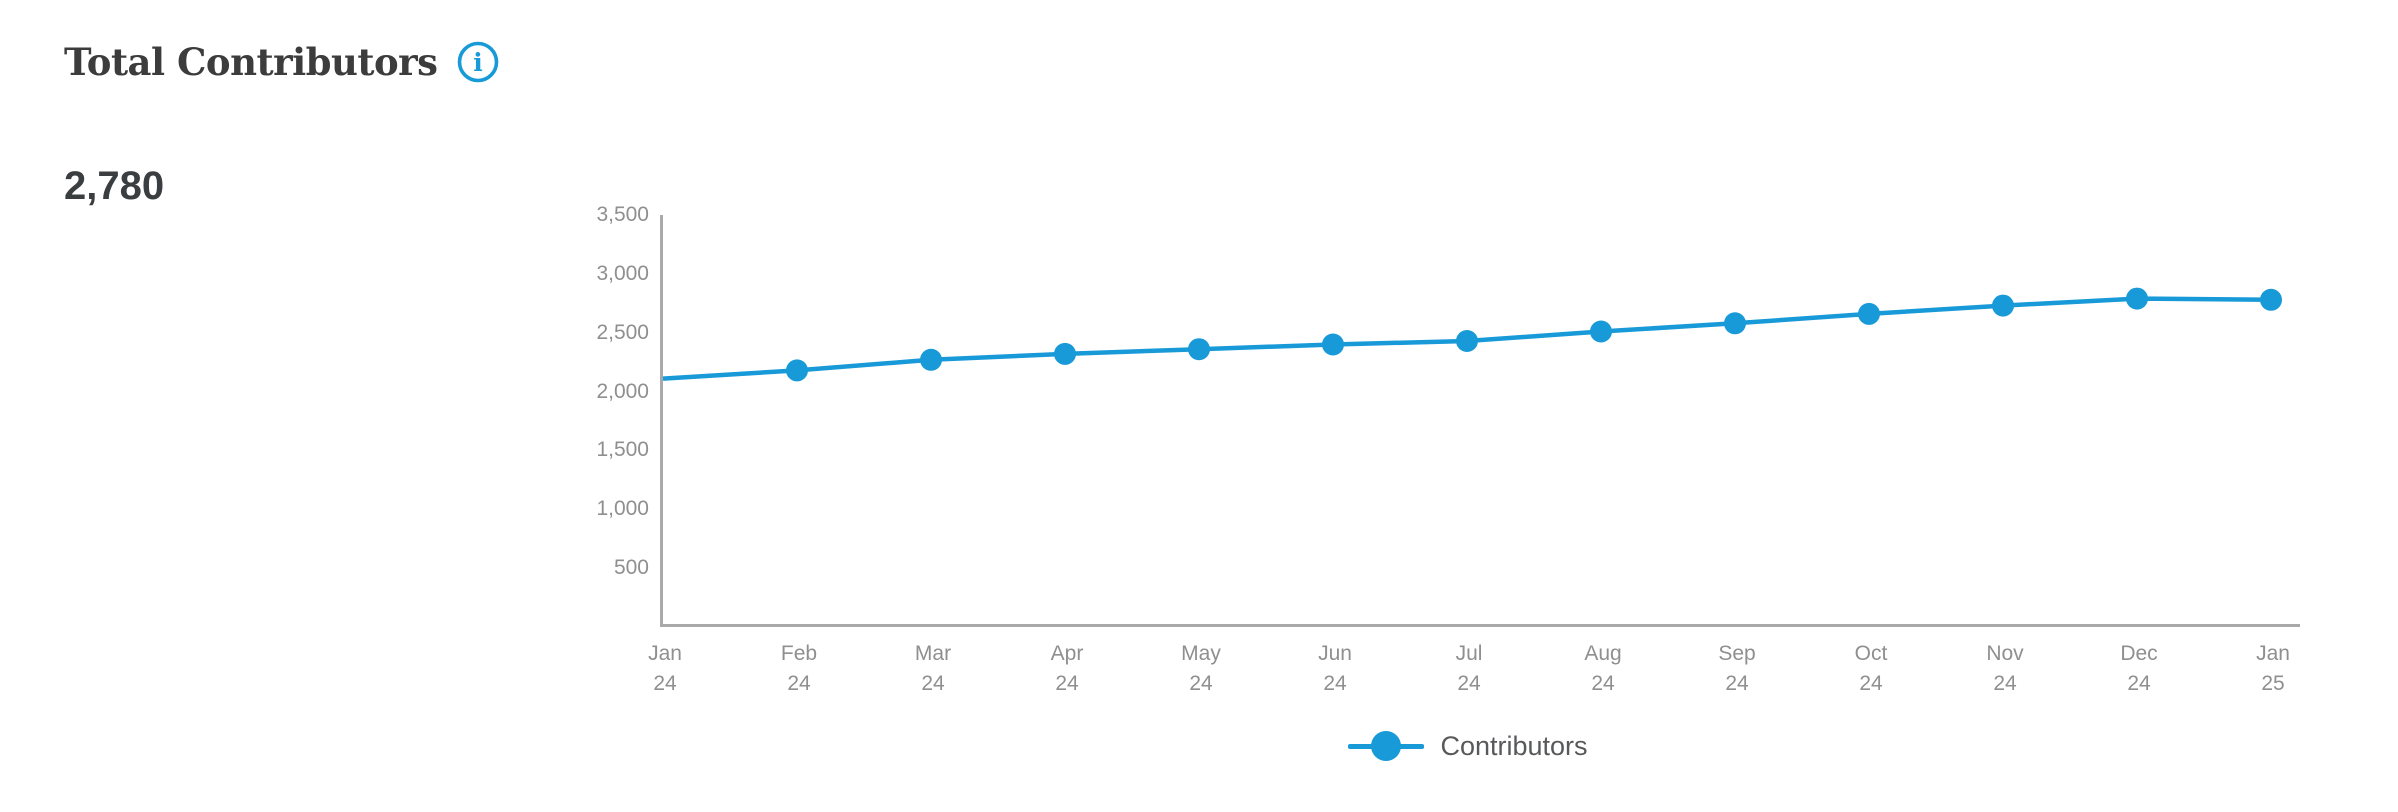  What do you see at coordinates (933, 668) in the screenshot?
I see `x-tick-label: Mar 24` at bounding box center [933, 668].